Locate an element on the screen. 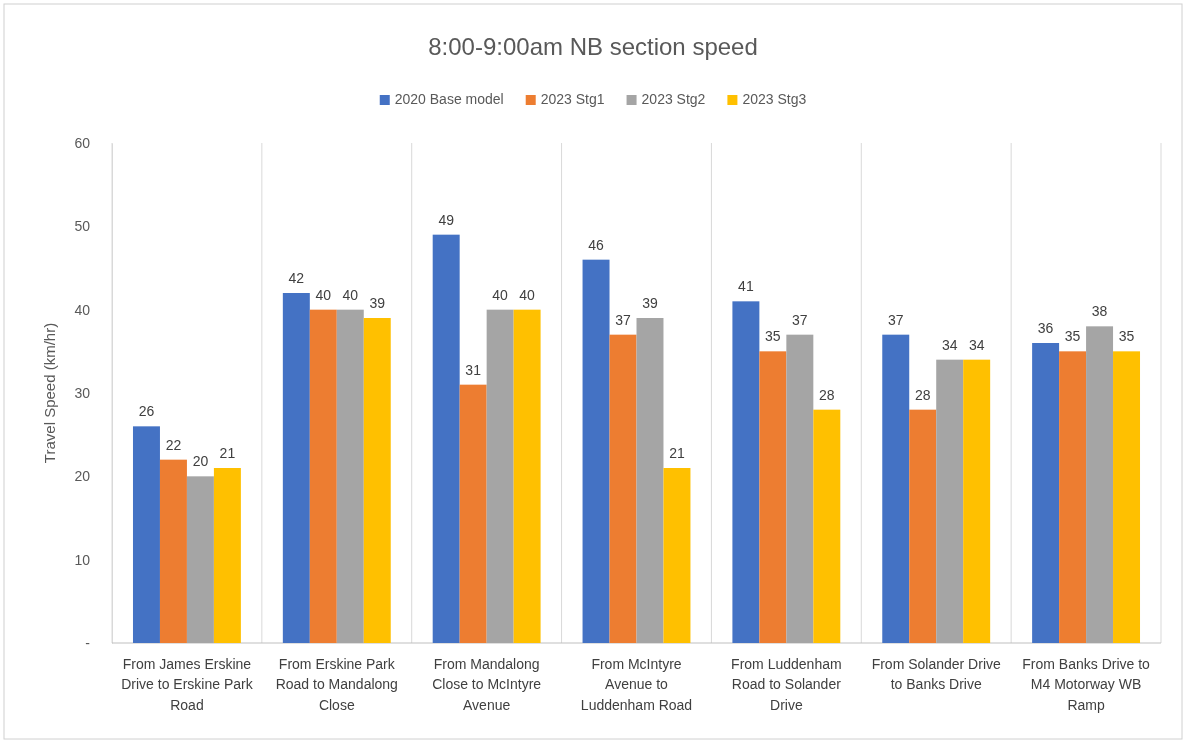 The width and height of the screenshot is (1186, 743). x-tick-label: From Luddenham Road to Solander Drive is located at coordinates (786, 684).